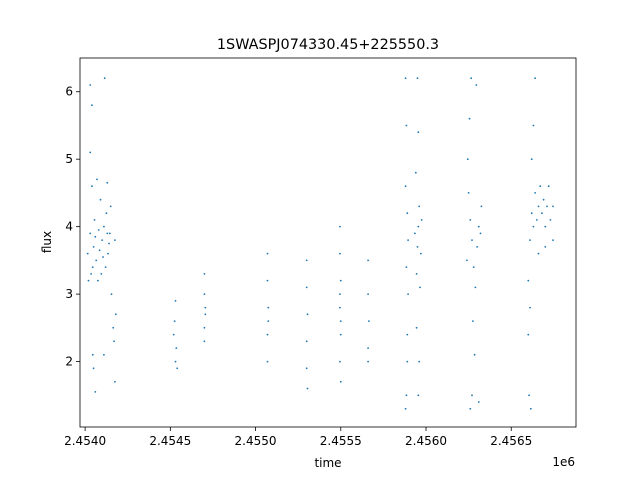 This screenshot has height=480, width=640. I want to click on x-tick-label: 2.4545, so click(170, 441).